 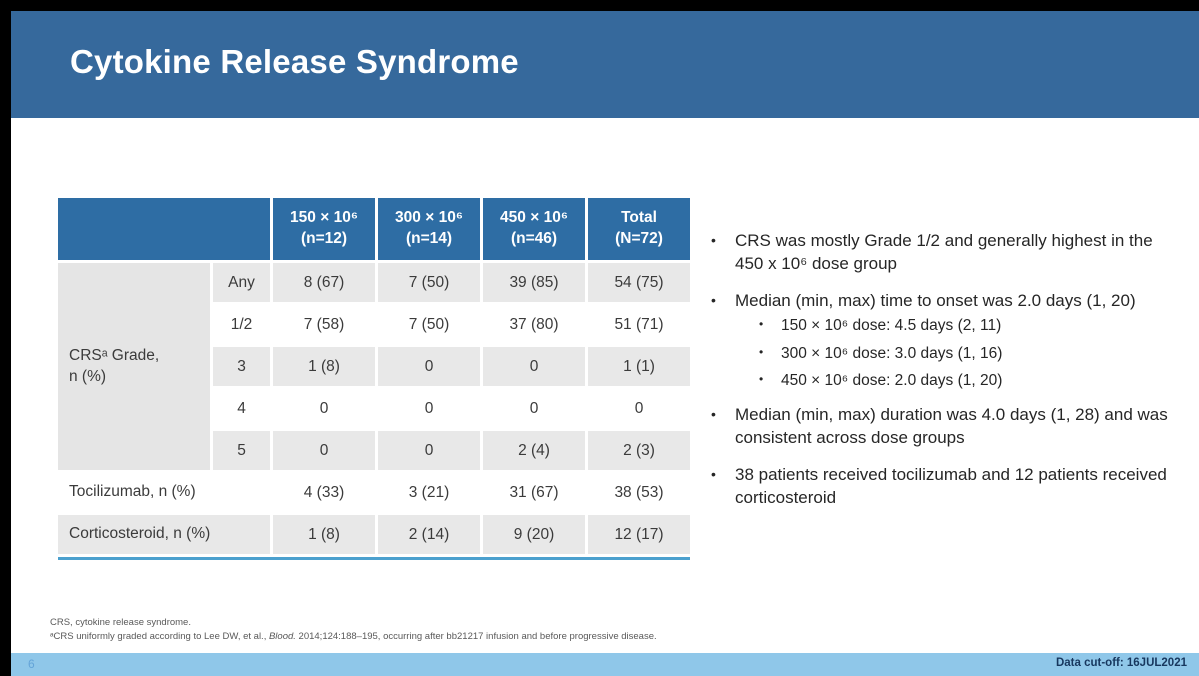 What do you see at coordinates (534, 324) in the screenshot?
I see `value-cell: 37 (80)` at bounding box center [534, 324].